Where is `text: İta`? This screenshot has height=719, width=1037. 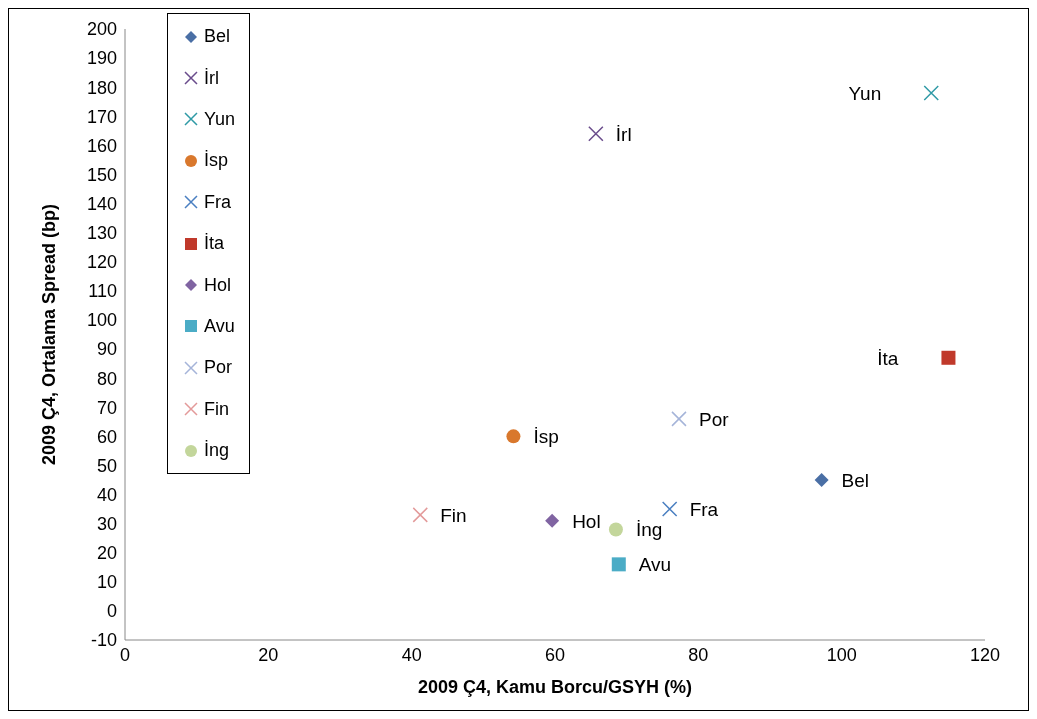 text: İta is located at coordinates (888, 358).